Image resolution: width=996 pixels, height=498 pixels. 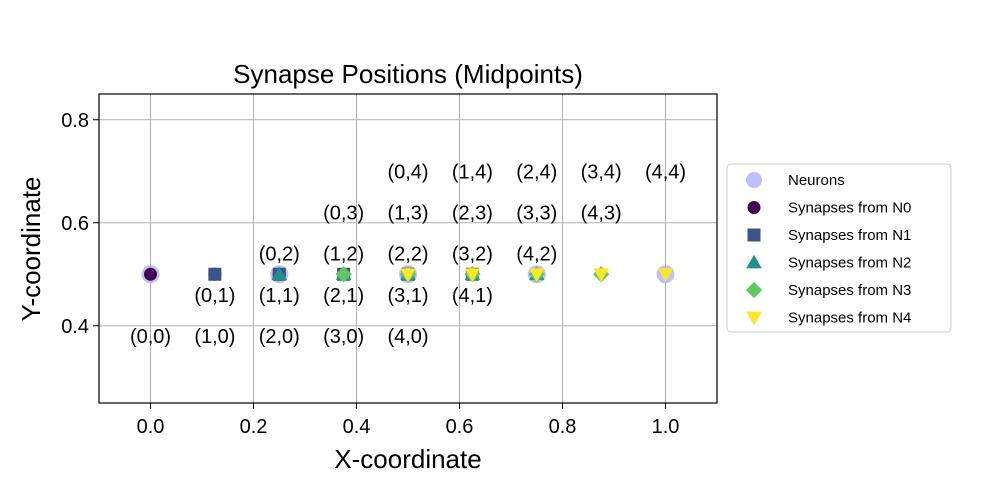 What do you see at coordinates (407, 213) in the screenshot?
I see `point-annotation: (1,3)` at bounding box center [407, 213].